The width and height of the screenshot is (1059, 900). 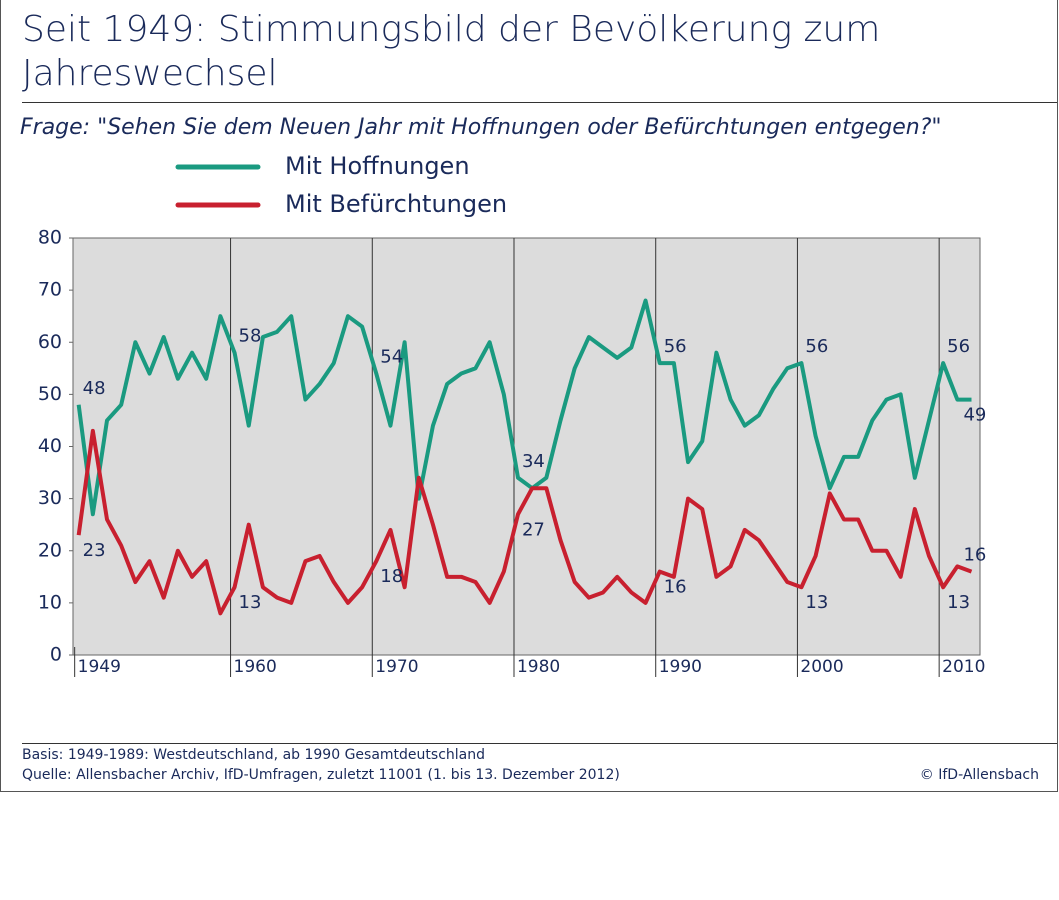 What do you see at coordinates (377, 166) in the screenshot?
I see `legend-label: Mit Hoffnungen` at bounding box center [377, 166].